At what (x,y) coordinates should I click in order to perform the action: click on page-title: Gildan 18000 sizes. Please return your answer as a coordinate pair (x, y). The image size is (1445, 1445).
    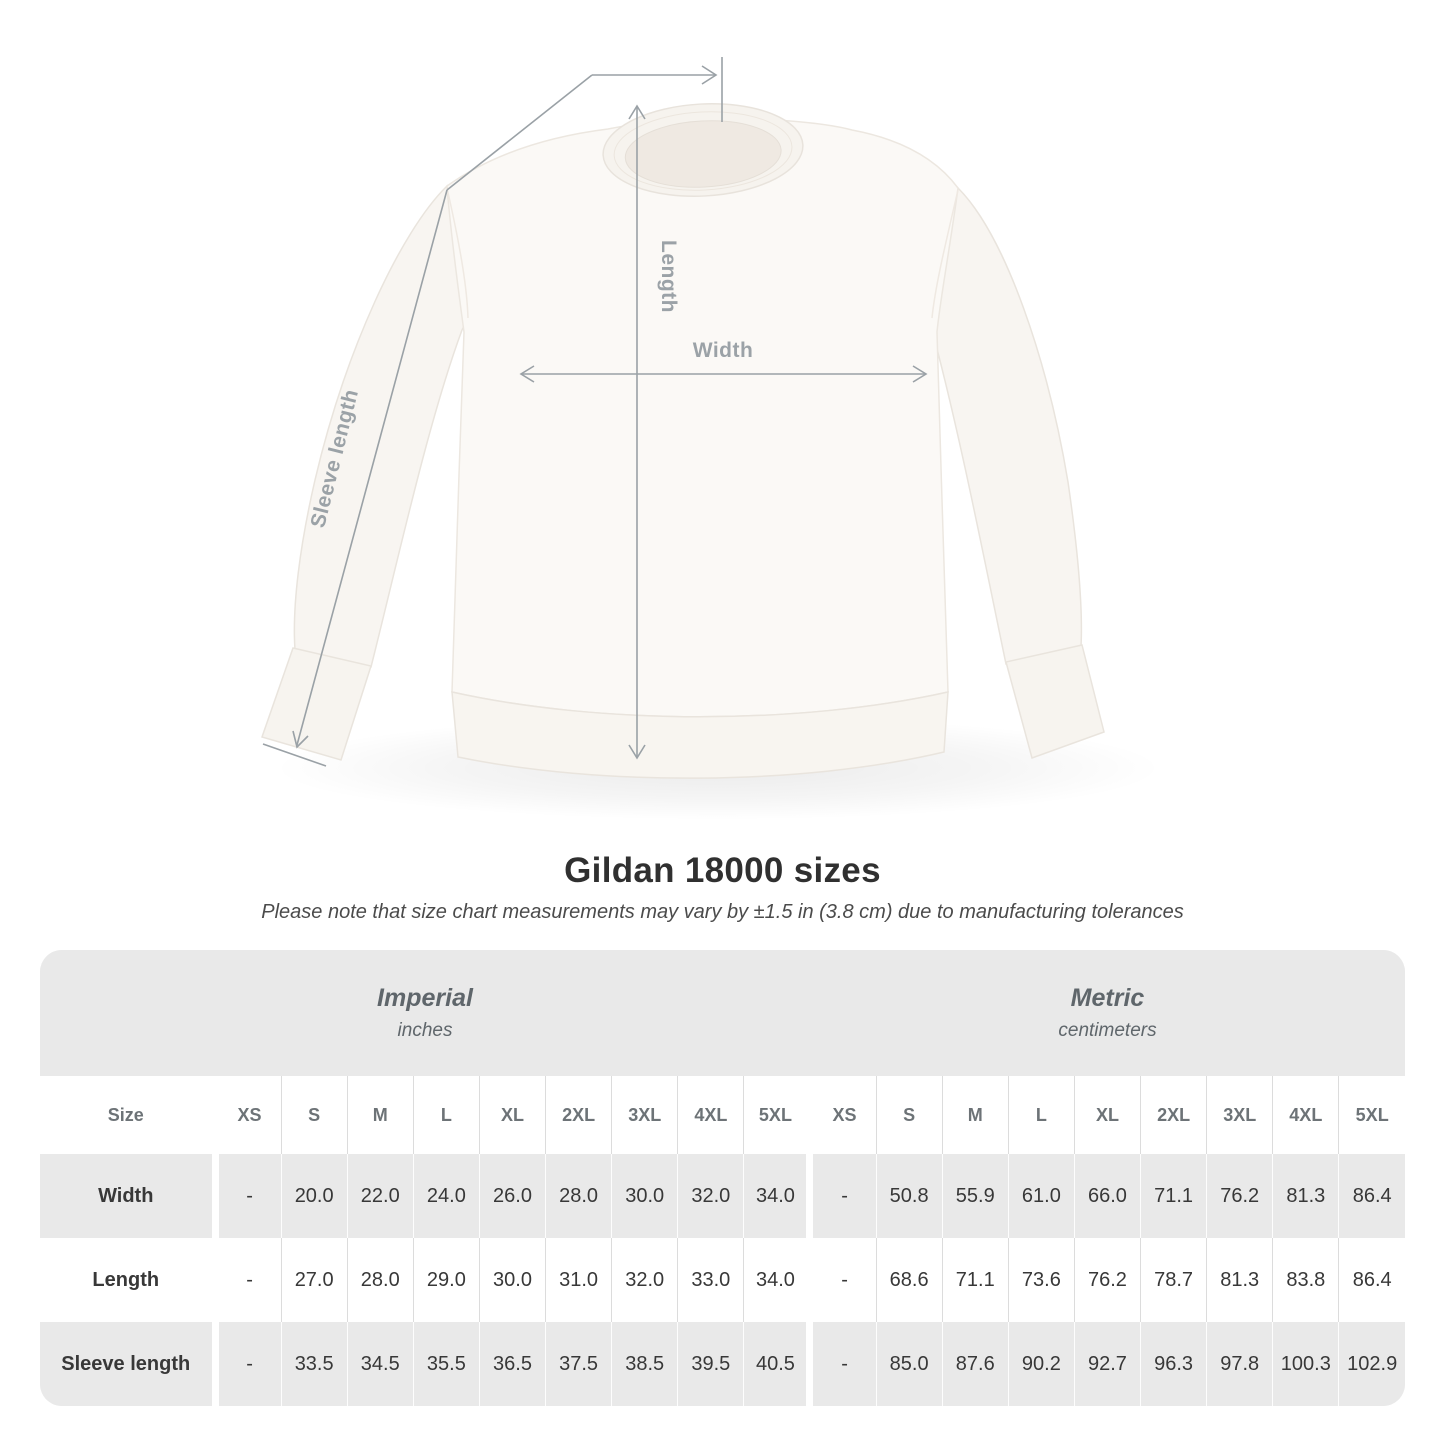
    Looking at the image, I should click on (722, 870).